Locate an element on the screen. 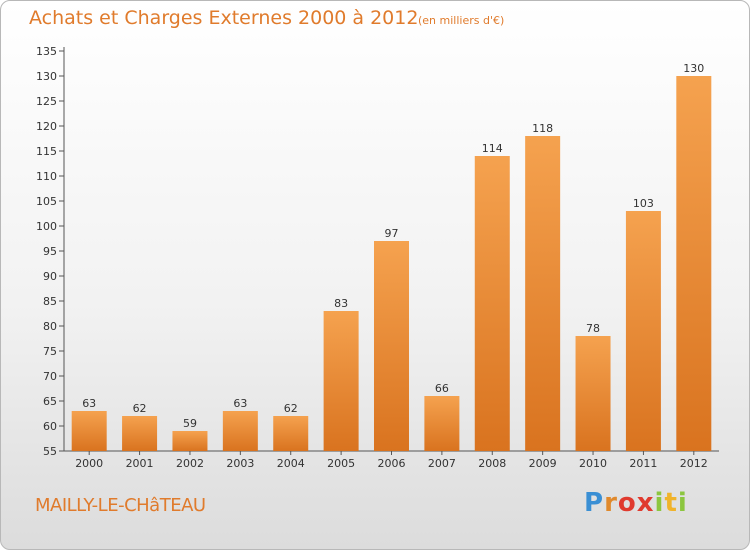 The width and height of the screenshot is (750, 550). bar-2011 is located at coordinates (643, 331).